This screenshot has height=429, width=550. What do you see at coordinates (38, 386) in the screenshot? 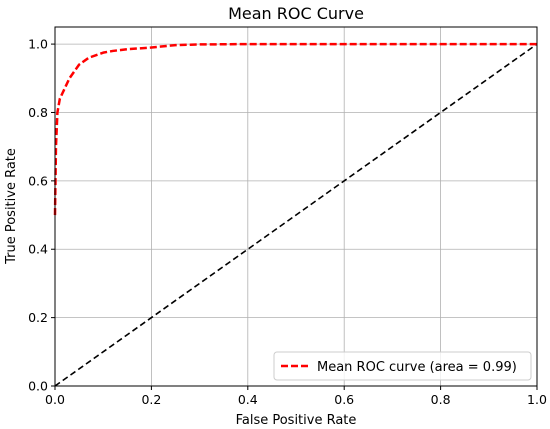
I see `y-tick-label: 0.0` at bounding box center [38, 386].